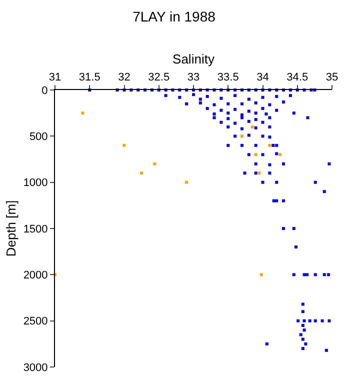  What do you see at coordinates (45, 90) in the screenshot?
I see `y-tick-label: 0` at bounding box center [45, 90].